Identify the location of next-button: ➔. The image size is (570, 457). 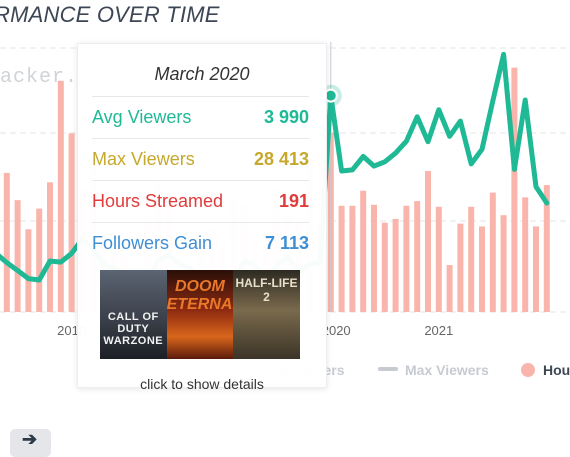
(30, 443).